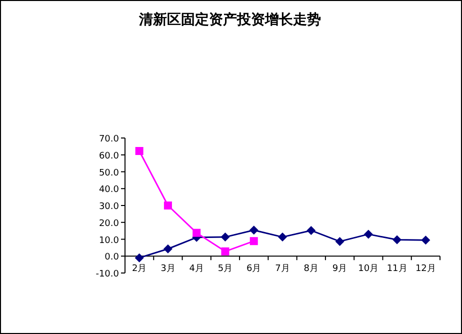 The image size is (462, 334). What do you see at coordinates (109, 139) in the screenshot?
I see `y-tick-label: 70.0` at bounding box center [109, 139].